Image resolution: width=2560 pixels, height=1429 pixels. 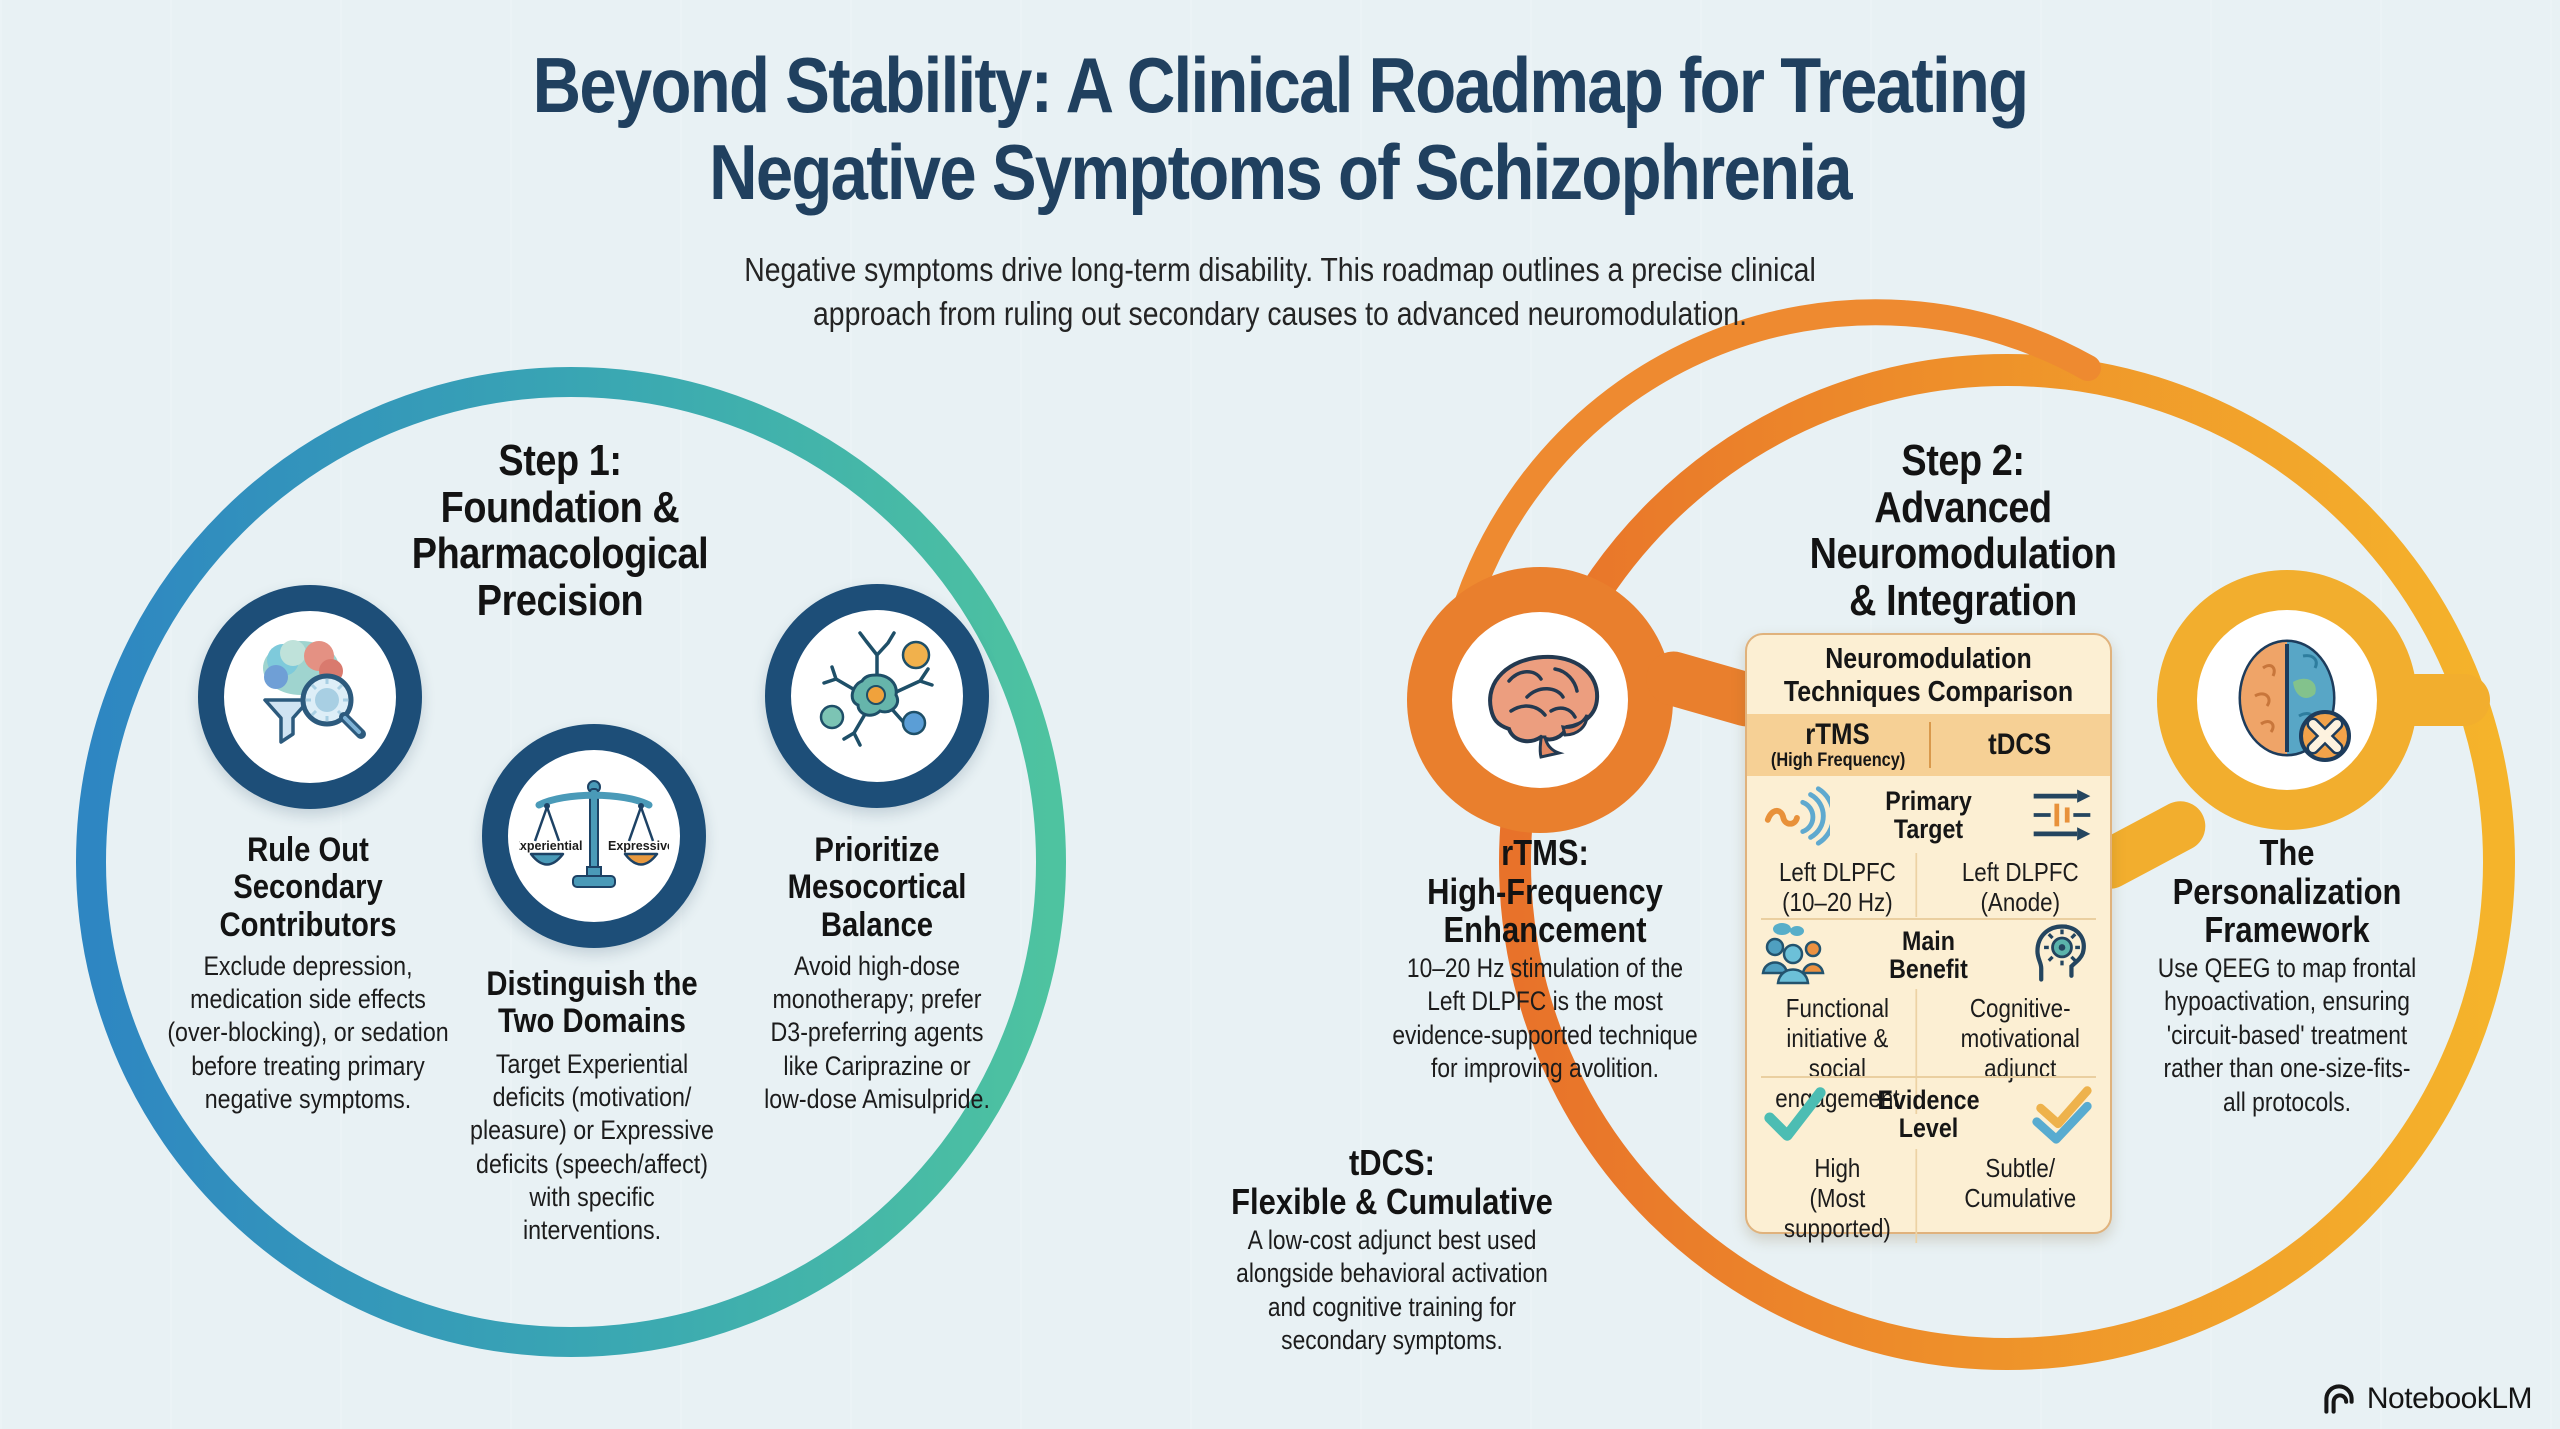 What do you see at coordinates (2062, 1115) in the screenshot?
I see `double-checkmark-icon` at bounding box center [2062, 1115].